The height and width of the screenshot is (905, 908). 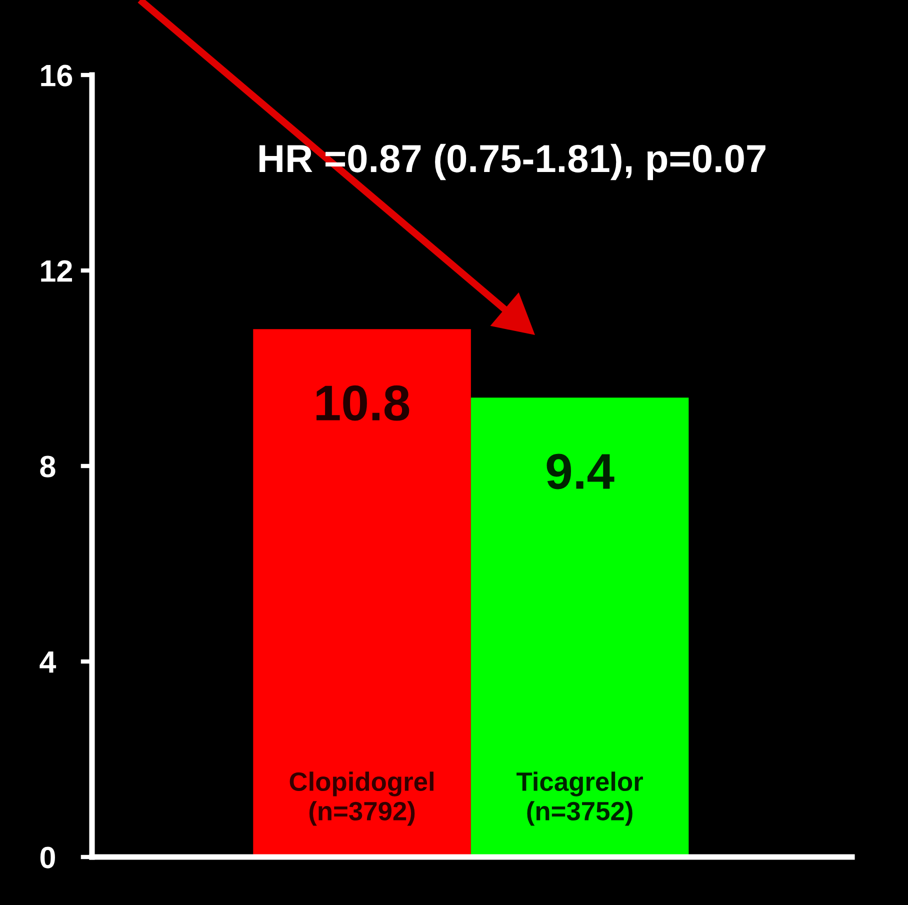 I want to click on y-tick-label: 12, so click(x=56, y=271).